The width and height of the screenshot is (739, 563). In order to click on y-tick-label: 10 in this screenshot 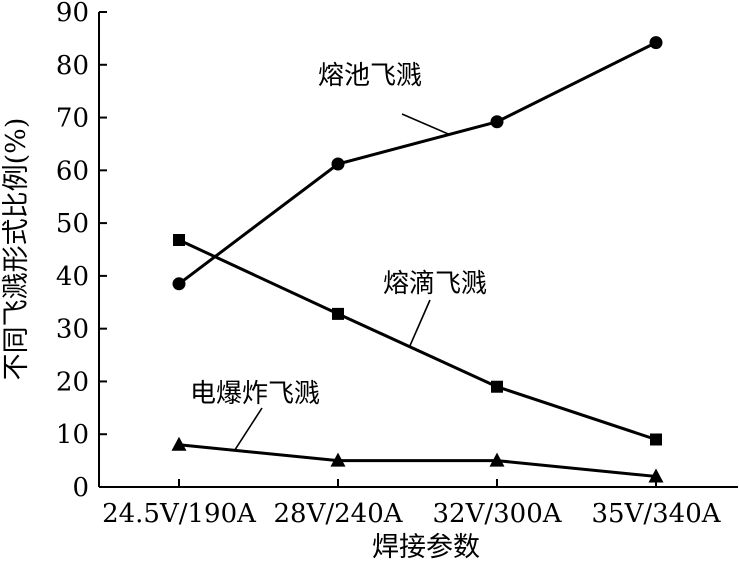, I will do `click(72, 435)`.